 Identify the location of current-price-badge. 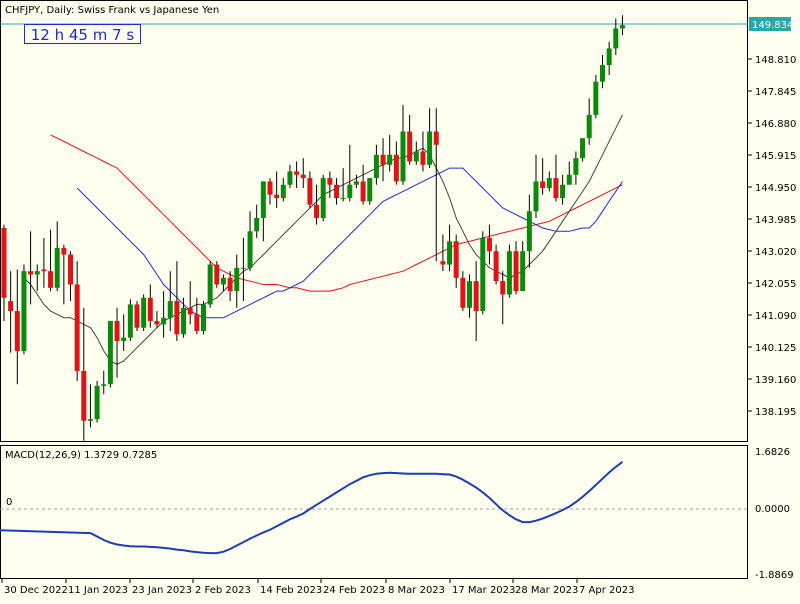
(770, 24).